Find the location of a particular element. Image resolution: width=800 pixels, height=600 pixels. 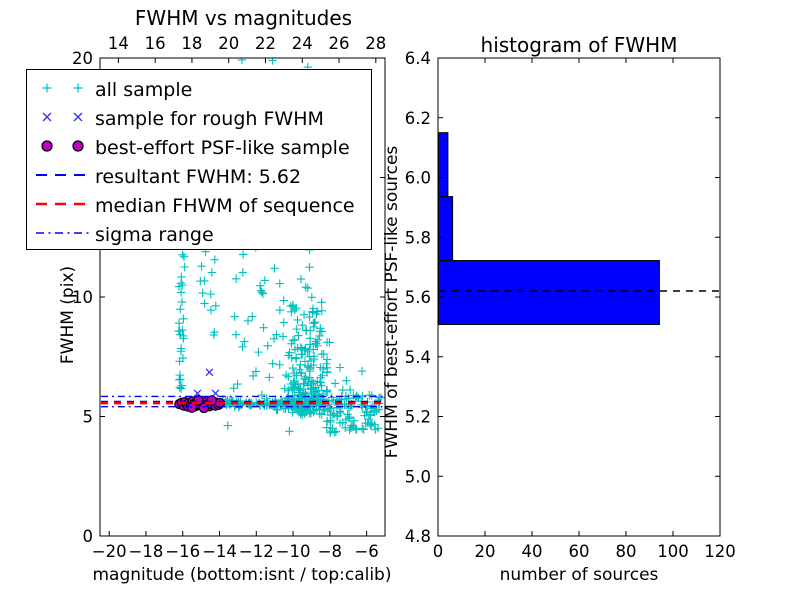

legend-label: sample for rough FWHM is located at coordinates (209, 118).